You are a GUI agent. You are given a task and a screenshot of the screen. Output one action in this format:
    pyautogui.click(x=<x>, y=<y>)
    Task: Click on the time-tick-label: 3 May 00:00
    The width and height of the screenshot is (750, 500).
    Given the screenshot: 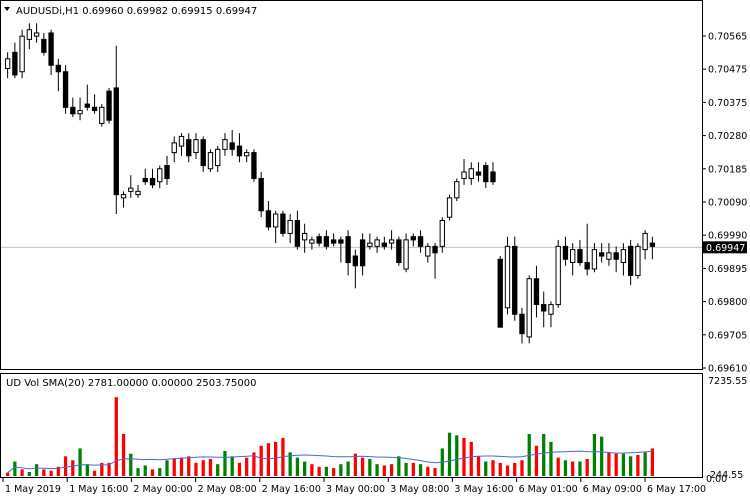 What is the action you would take?
    pyautogui.click(x=355, y=489)
    